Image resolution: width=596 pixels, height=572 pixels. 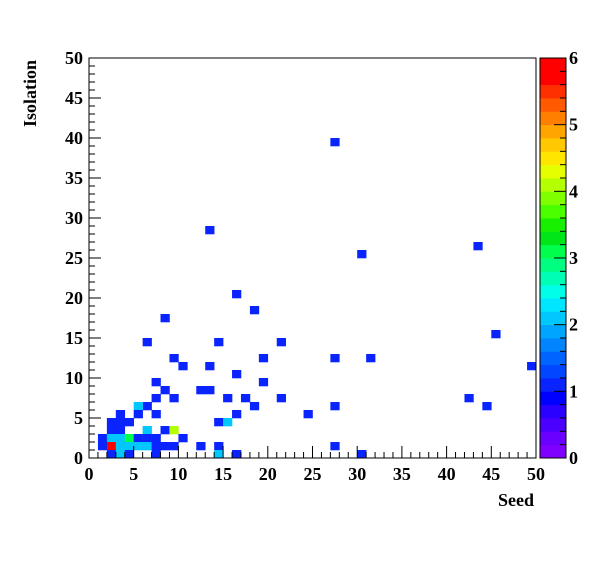 What do you see at coordinates (74, 218) in the screenshot?
I see `y-tick-label: 30` at bounding box center [74, 218].